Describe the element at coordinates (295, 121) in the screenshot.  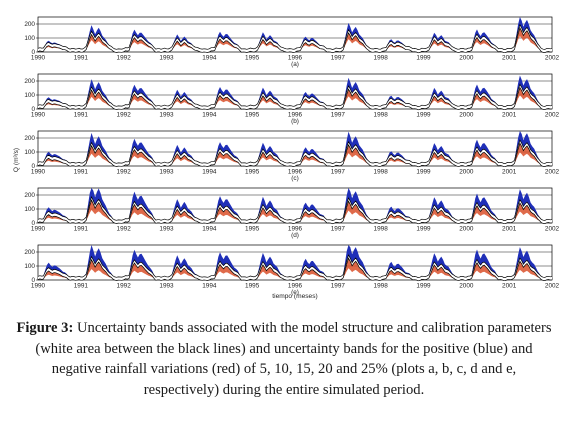
I see `subplot-label: (b)` at that location.